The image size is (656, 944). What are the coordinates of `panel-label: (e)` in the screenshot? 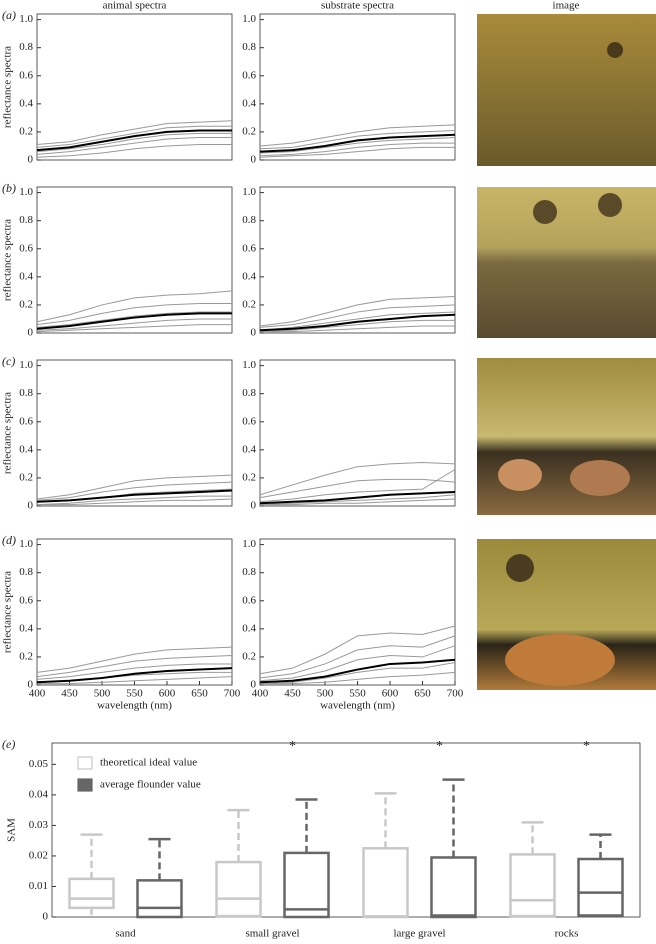 It's located at (8, 744).